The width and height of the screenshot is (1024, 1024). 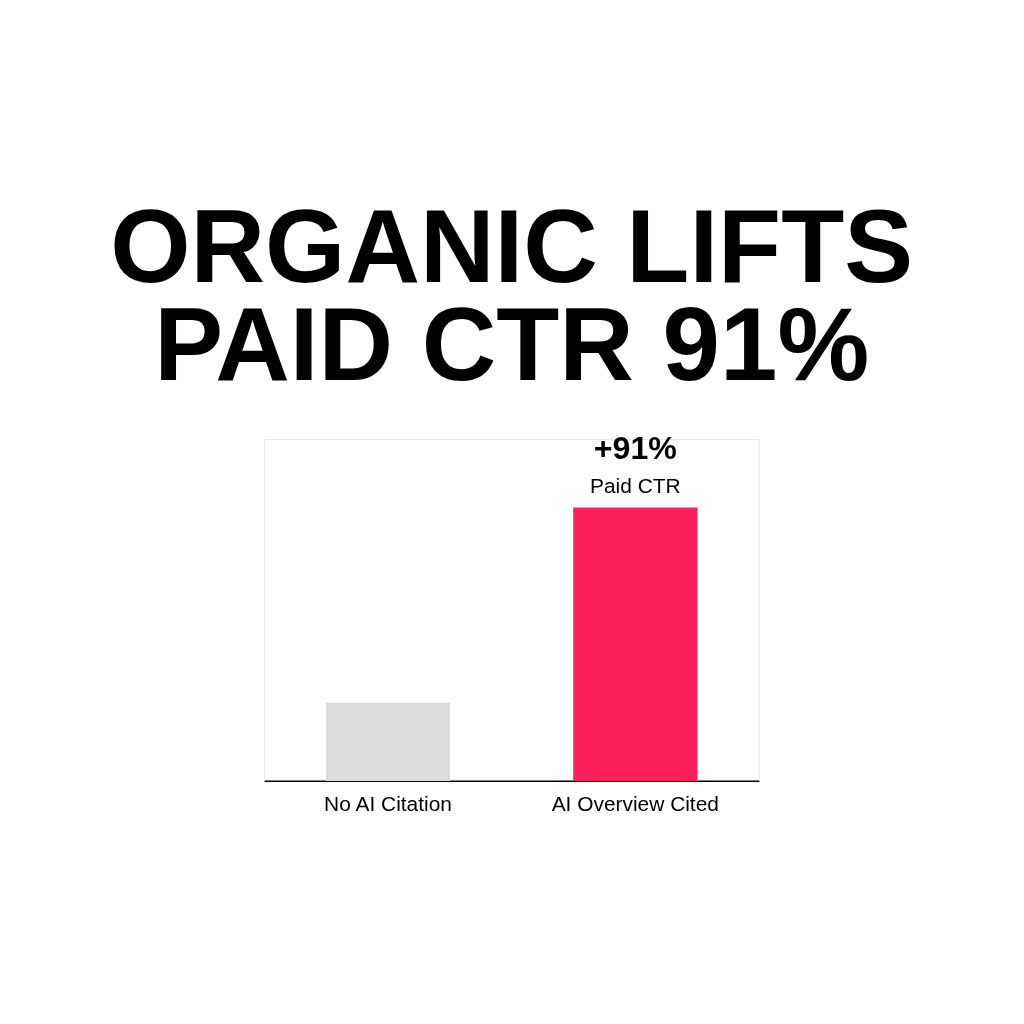 What do you see at coordinates (635, 803) in the screenshot?
I see `x-tick-label: AI Overview Cited` at bounding box center [635, 803].